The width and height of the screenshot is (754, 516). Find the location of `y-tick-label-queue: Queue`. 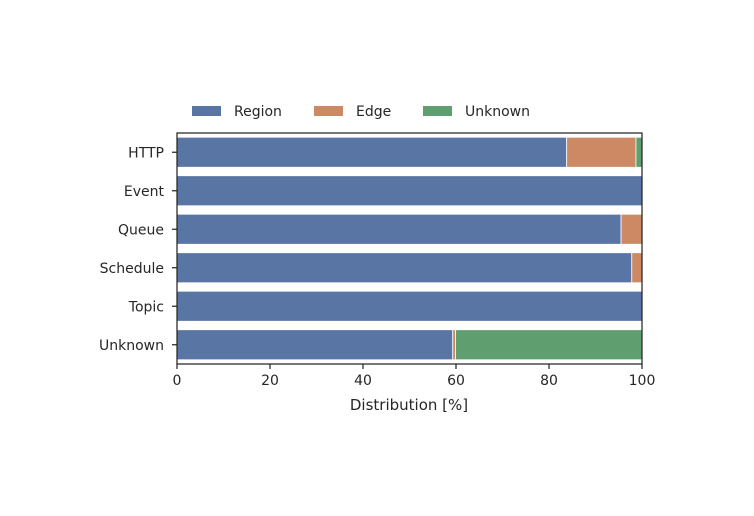

y-tick-label-queue: Queue is located at coordinates (141, 230).